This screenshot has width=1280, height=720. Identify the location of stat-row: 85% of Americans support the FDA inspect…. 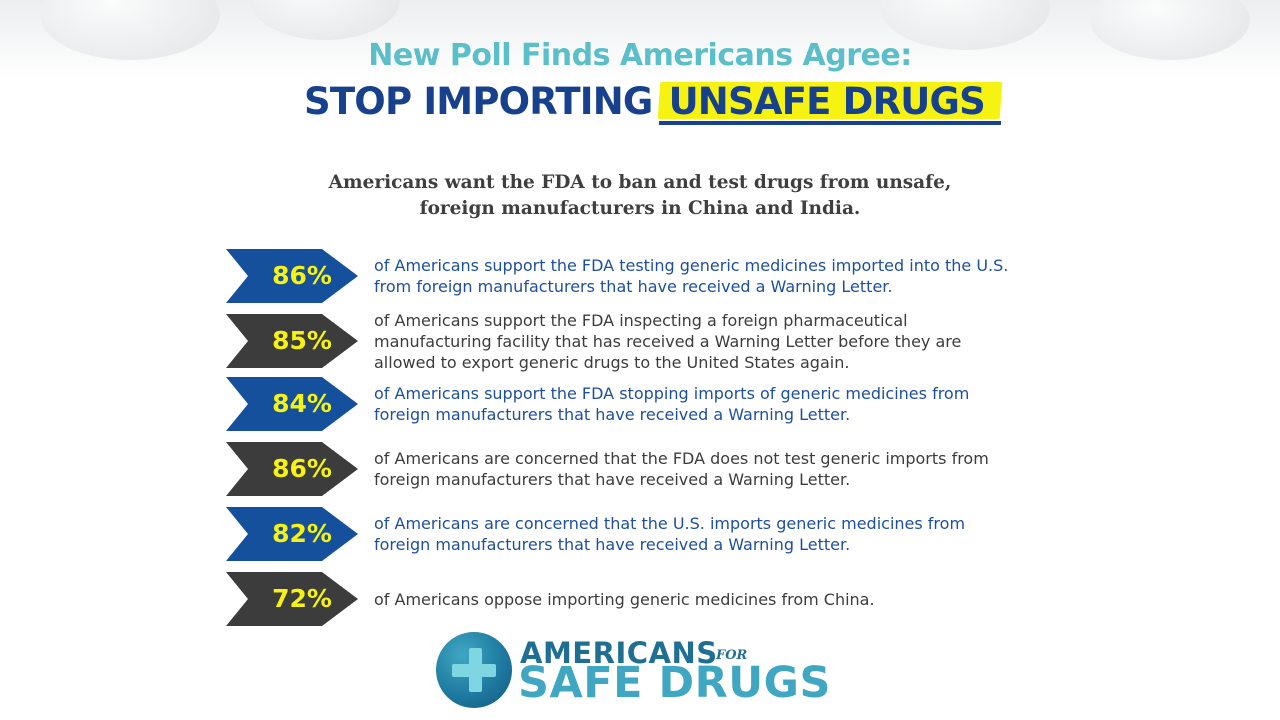
(626, 341).